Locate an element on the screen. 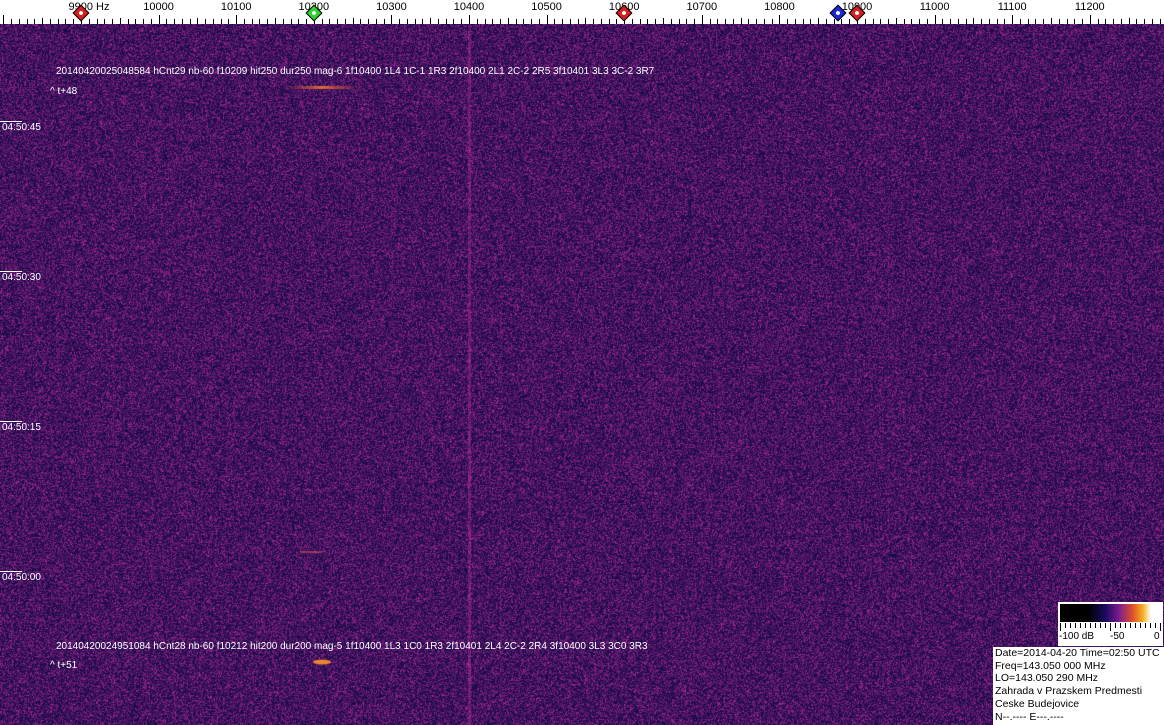  city: Ceske Budejovice is located at coordinates (1037, 703).